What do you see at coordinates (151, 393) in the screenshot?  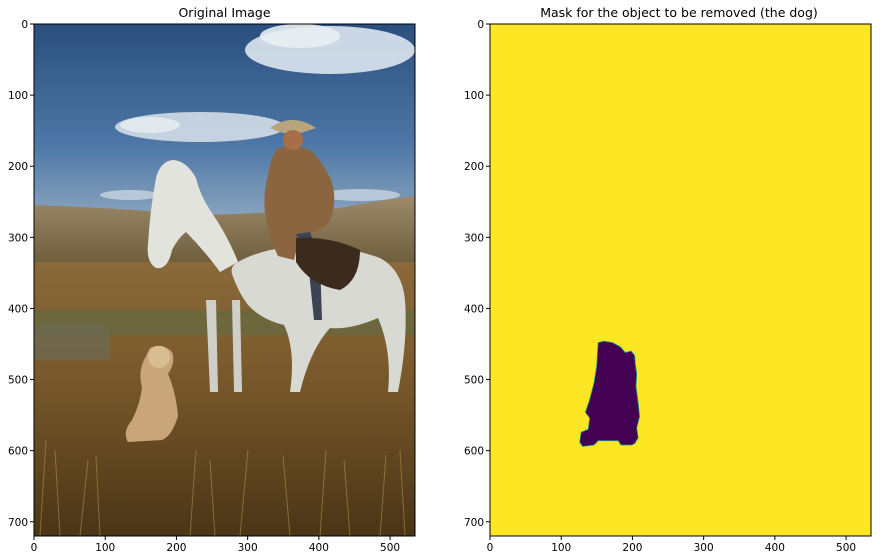 I see `dog` at bounding box center [151, 393].